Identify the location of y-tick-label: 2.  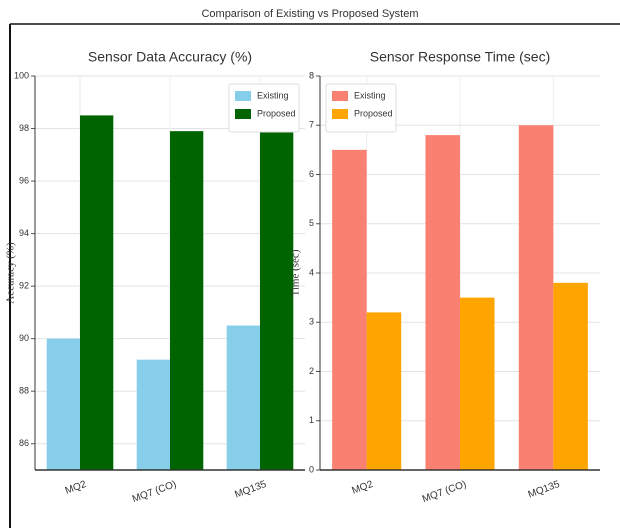
(311, 371).